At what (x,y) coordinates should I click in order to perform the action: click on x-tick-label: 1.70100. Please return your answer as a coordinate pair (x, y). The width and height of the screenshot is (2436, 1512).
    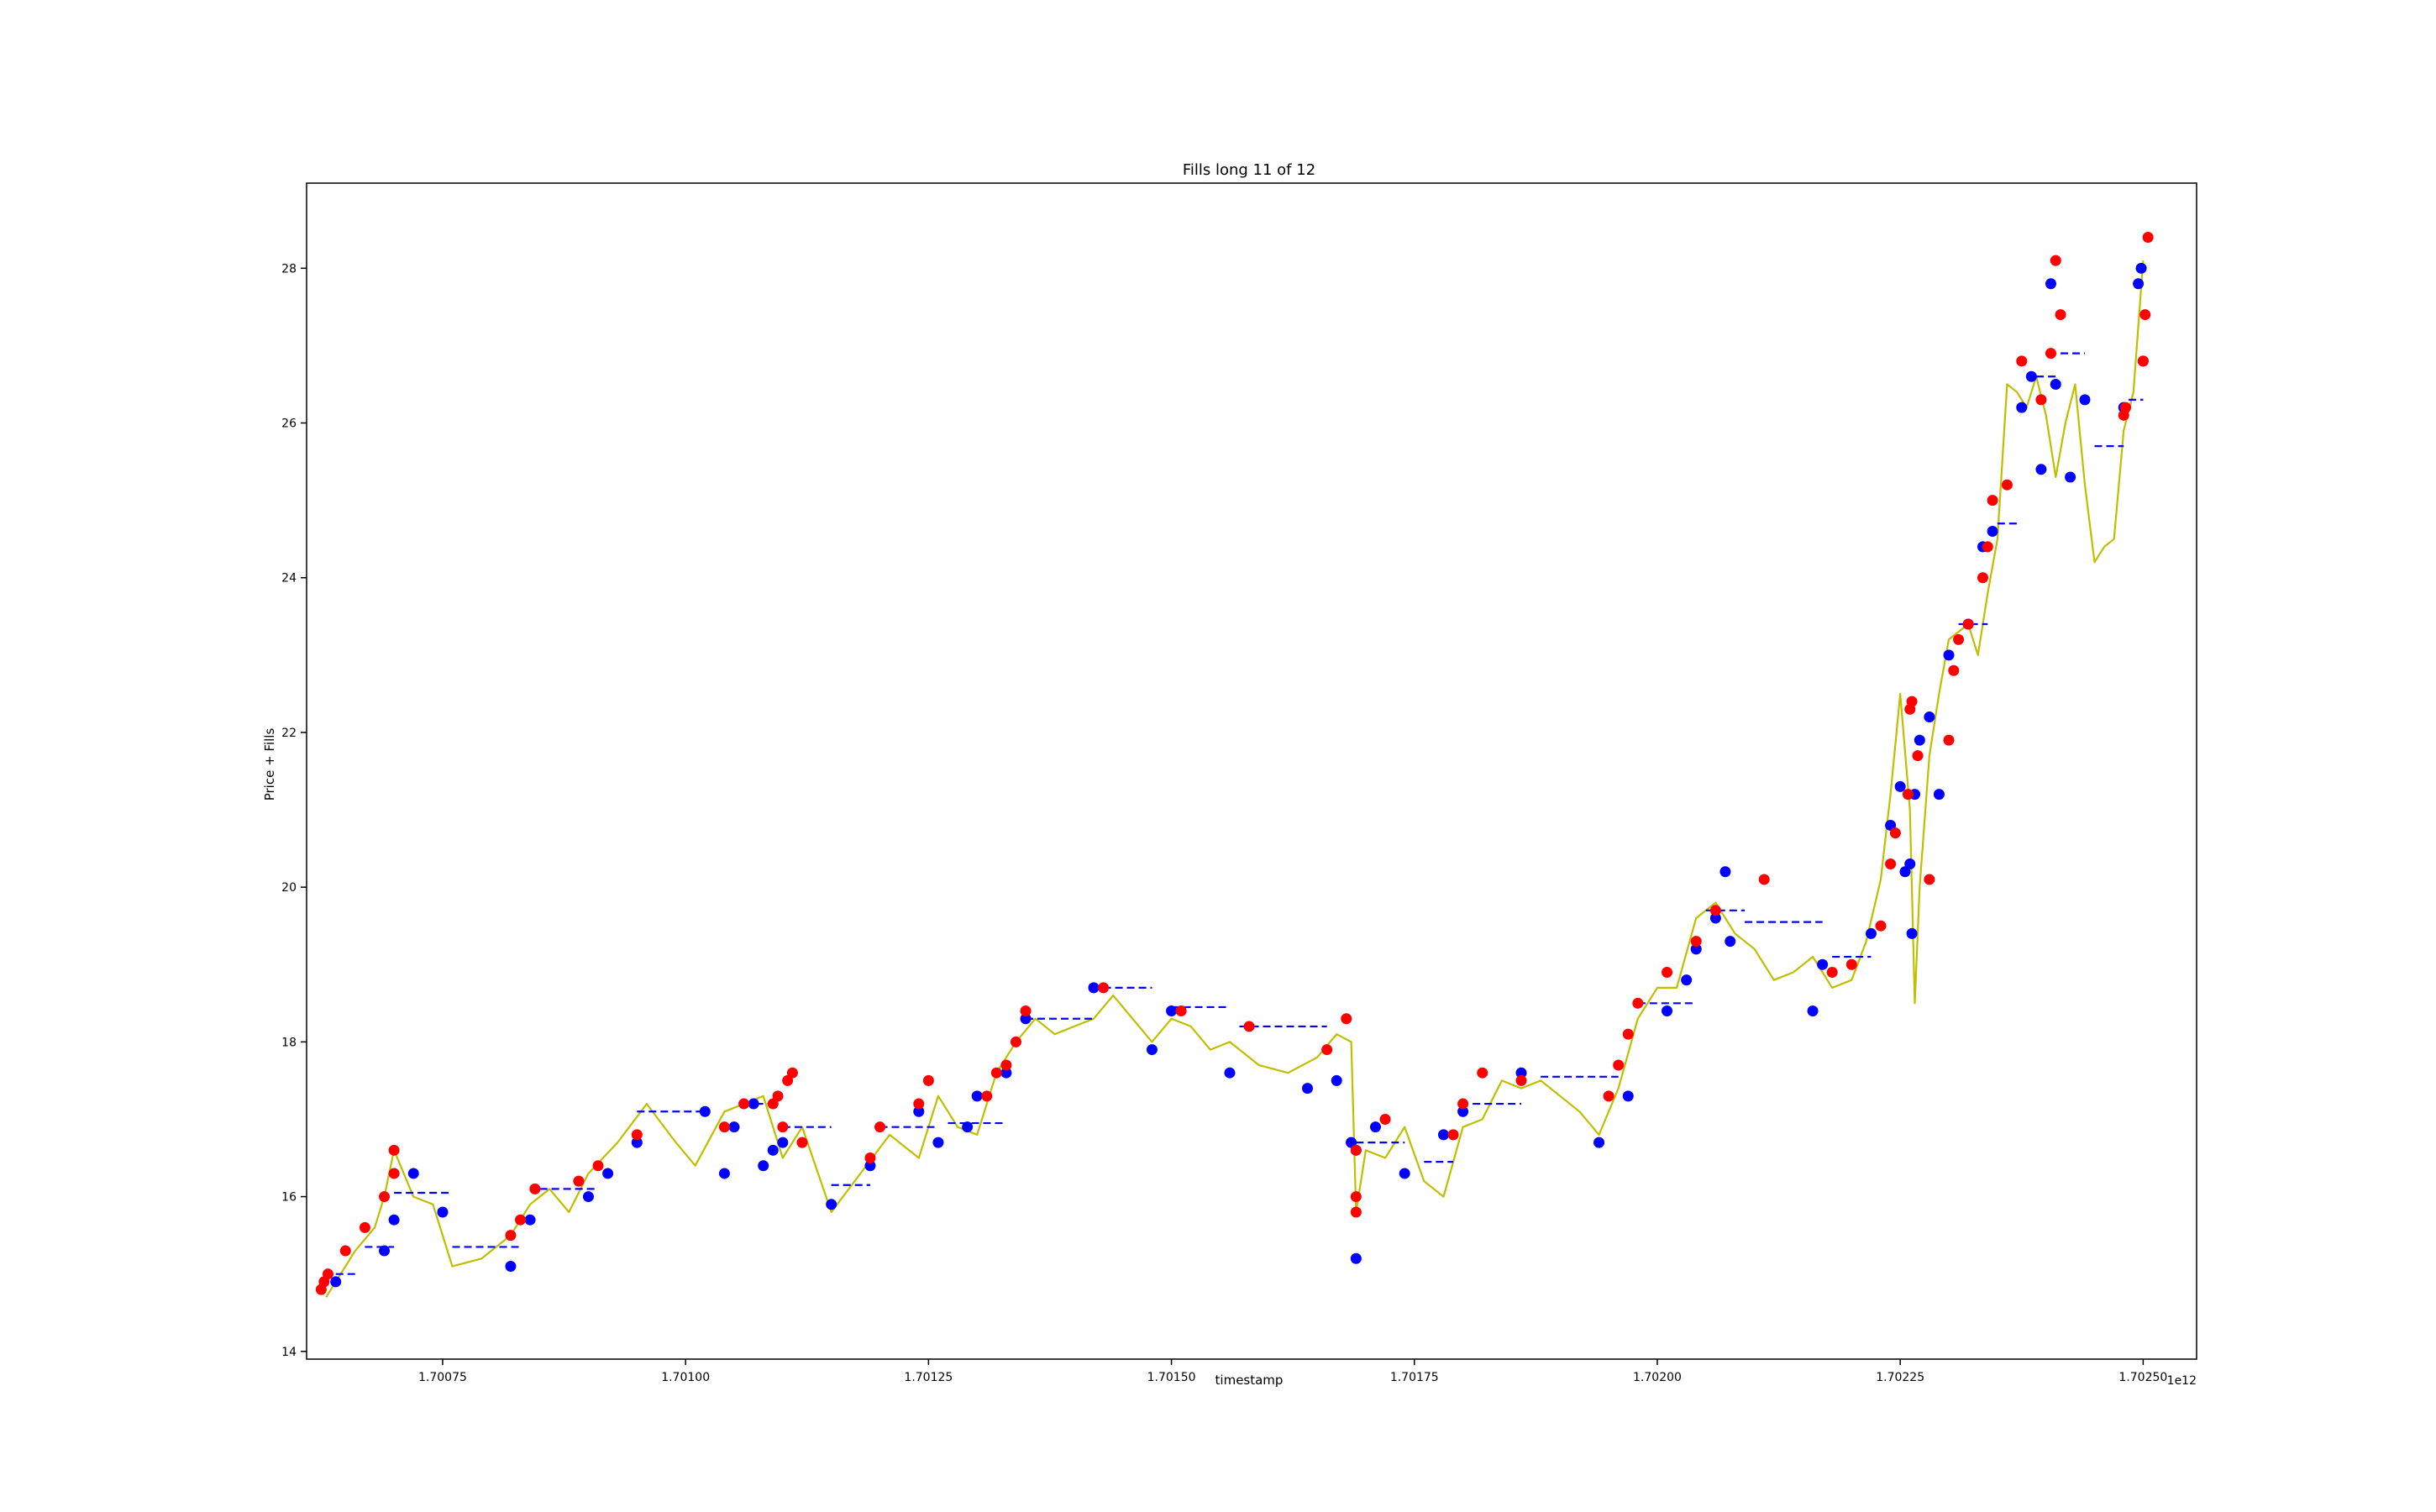
    Looking at the image, I should click on (685, 1377).